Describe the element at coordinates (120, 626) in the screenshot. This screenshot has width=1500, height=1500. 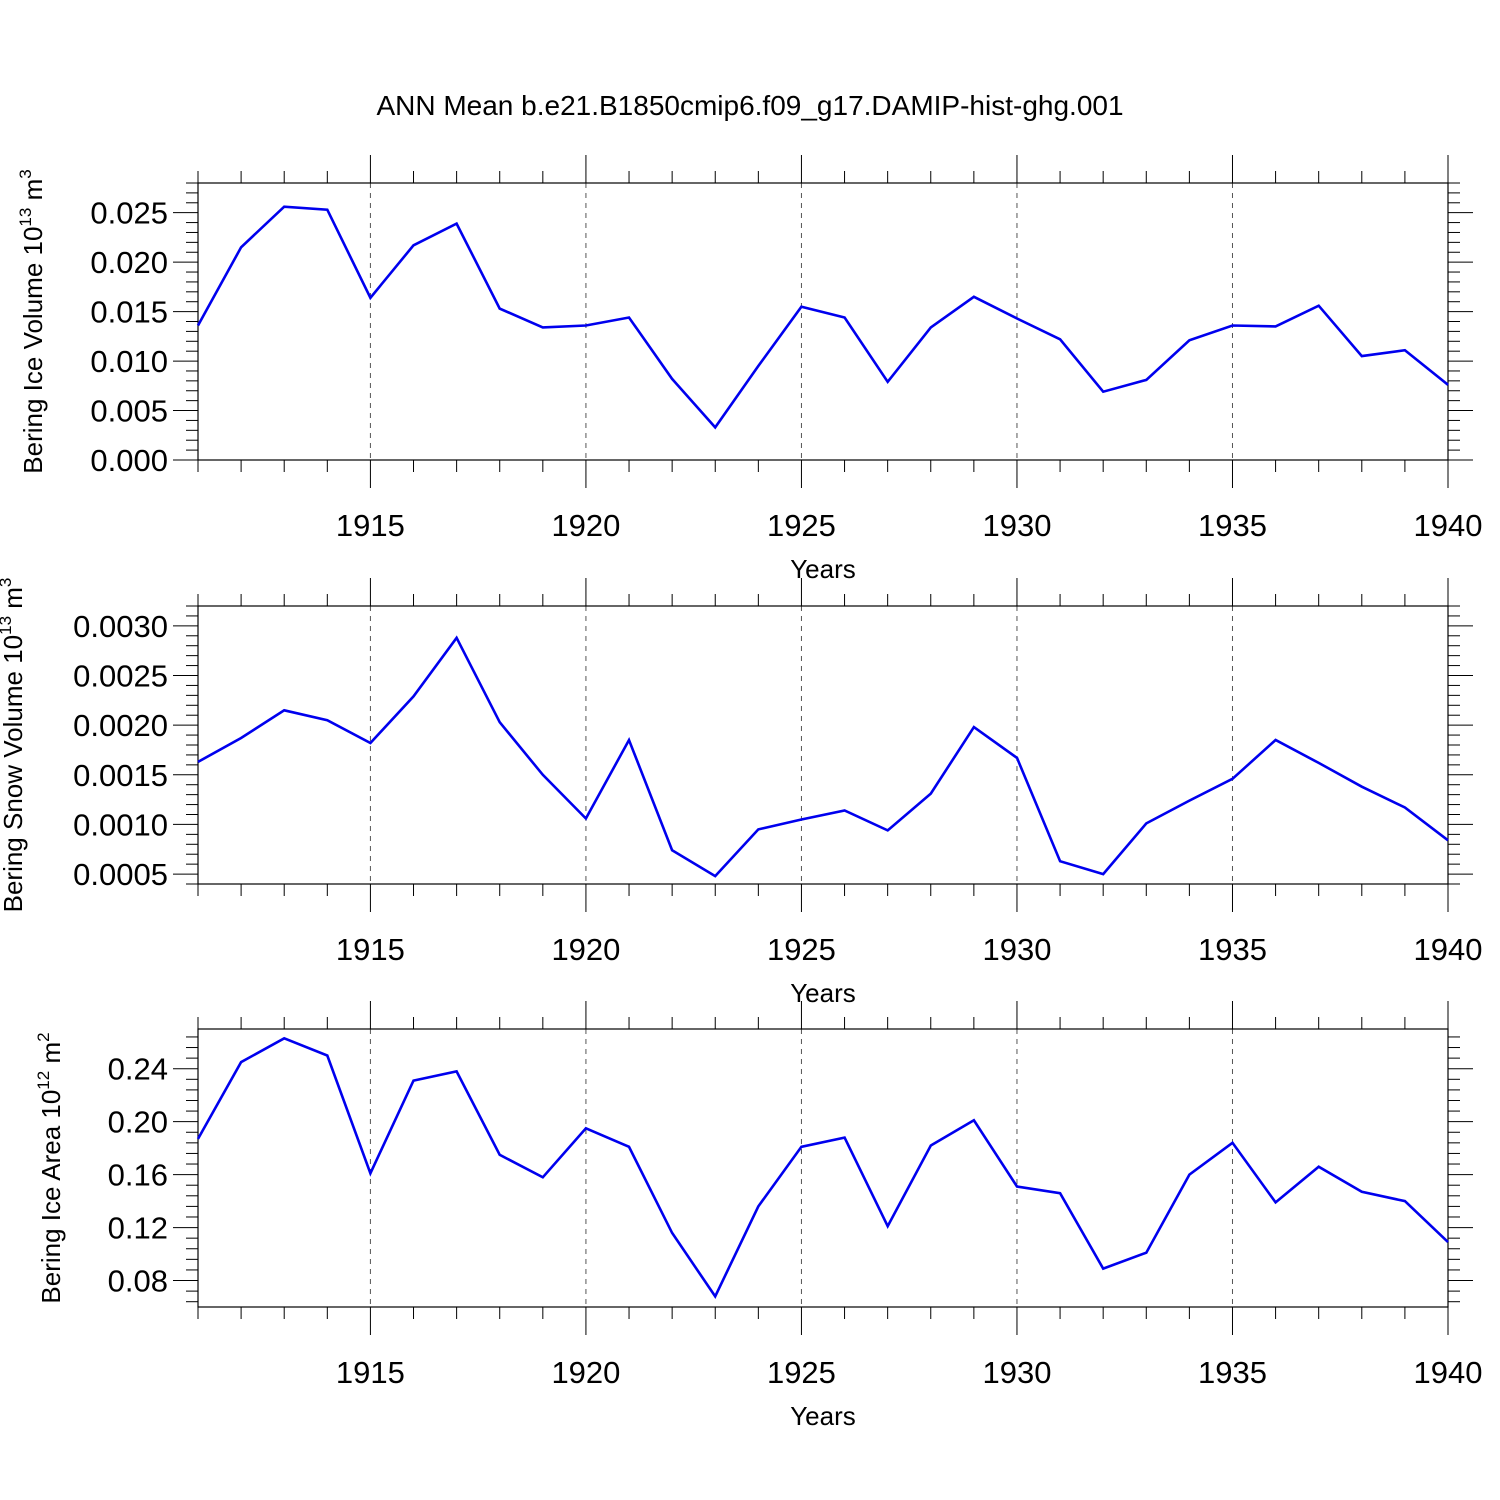
I see `y-tick-label: 0.0030` at that location.